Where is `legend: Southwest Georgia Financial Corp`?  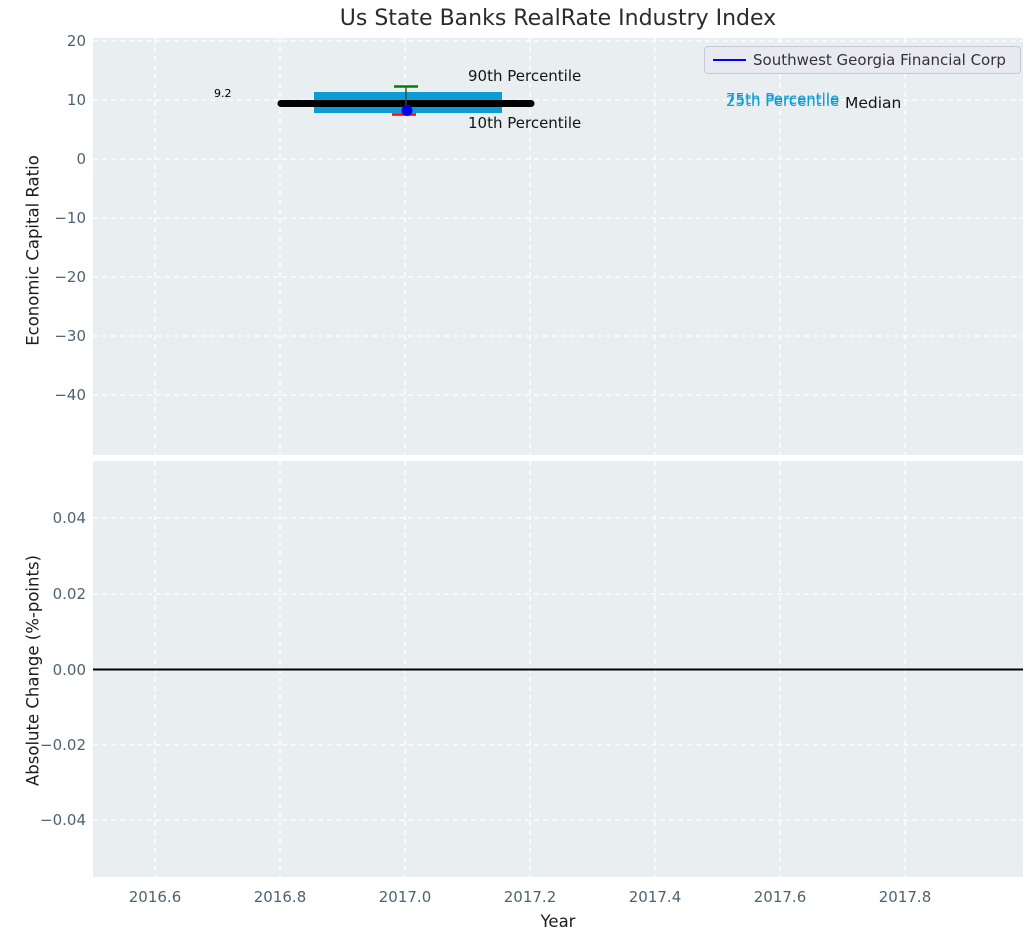 legend: Southwest Georgia Financial Corp is located at coordinates (862, 60).